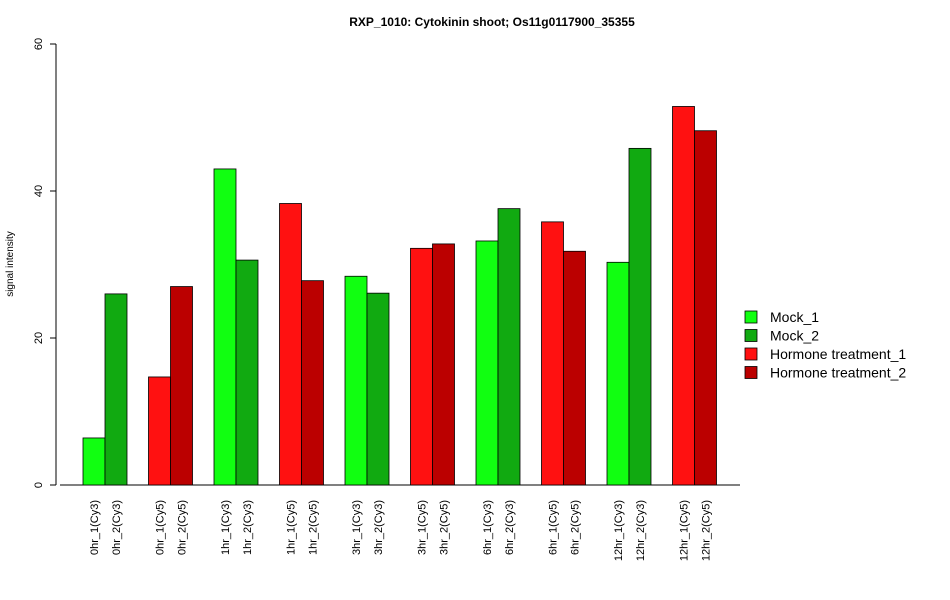 This screenshot has width=950, height=600. What do you see at coordinates (641, 530) in the screenshot?
I see `x-tick-label: 12hr_2(Cy3)` at bounding box center [641, 530].